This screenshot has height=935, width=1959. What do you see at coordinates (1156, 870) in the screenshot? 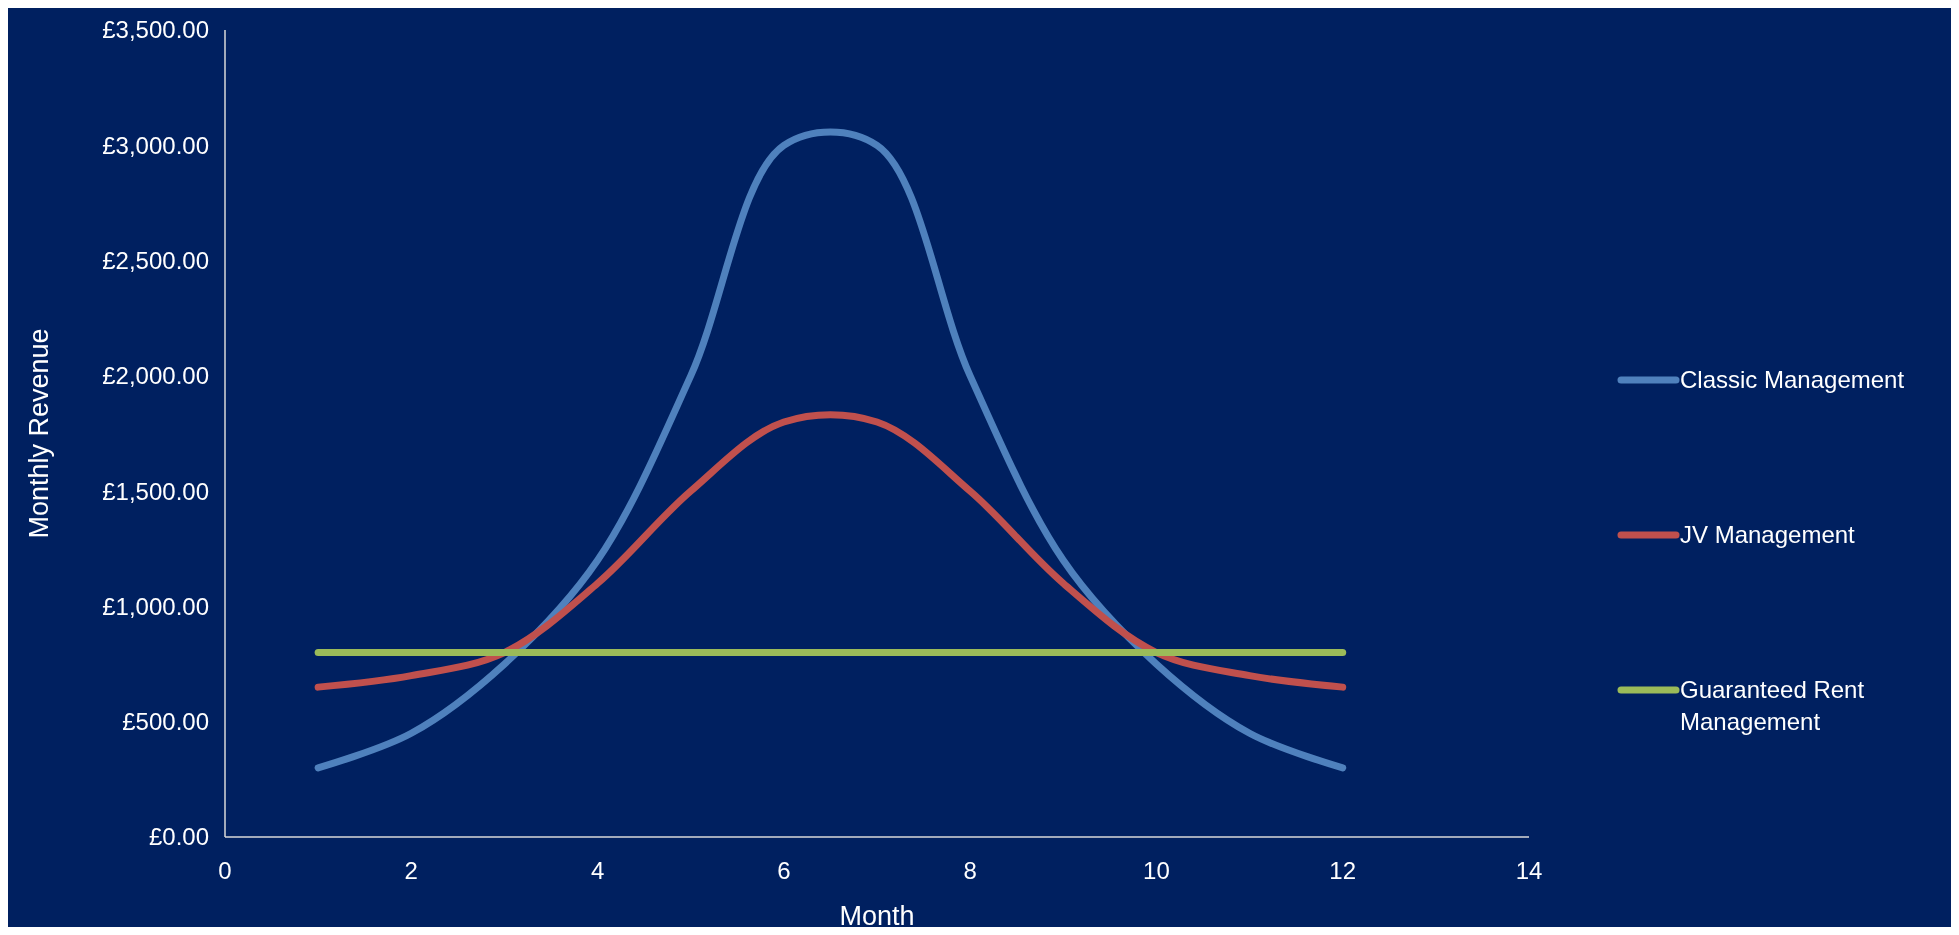
I see `x-tick-label: 10` at bounding box center [1156, 870].